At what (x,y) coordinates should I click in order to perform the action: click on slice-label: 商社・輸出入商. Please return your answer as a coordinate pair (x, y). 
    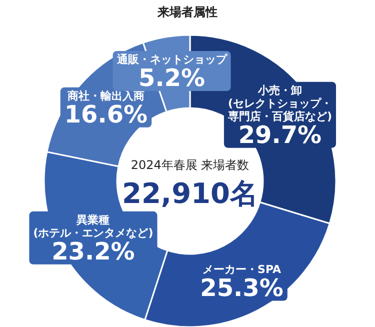
    Looking at the image, I should click on (105, 95).